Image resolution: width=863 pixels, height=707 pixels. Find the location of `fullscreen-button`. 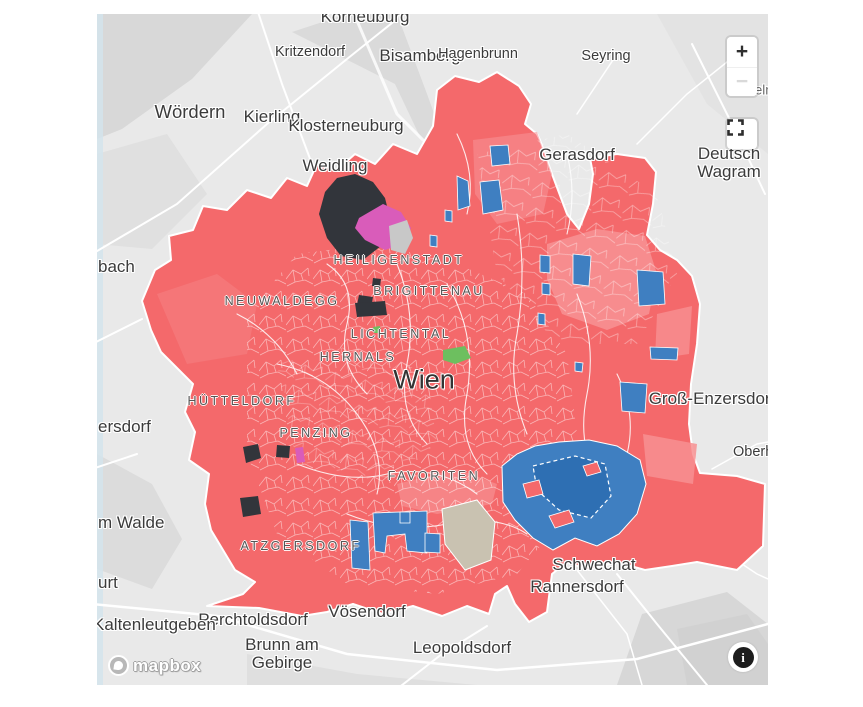

fullscreen-button is located at coordinates (742, 134).